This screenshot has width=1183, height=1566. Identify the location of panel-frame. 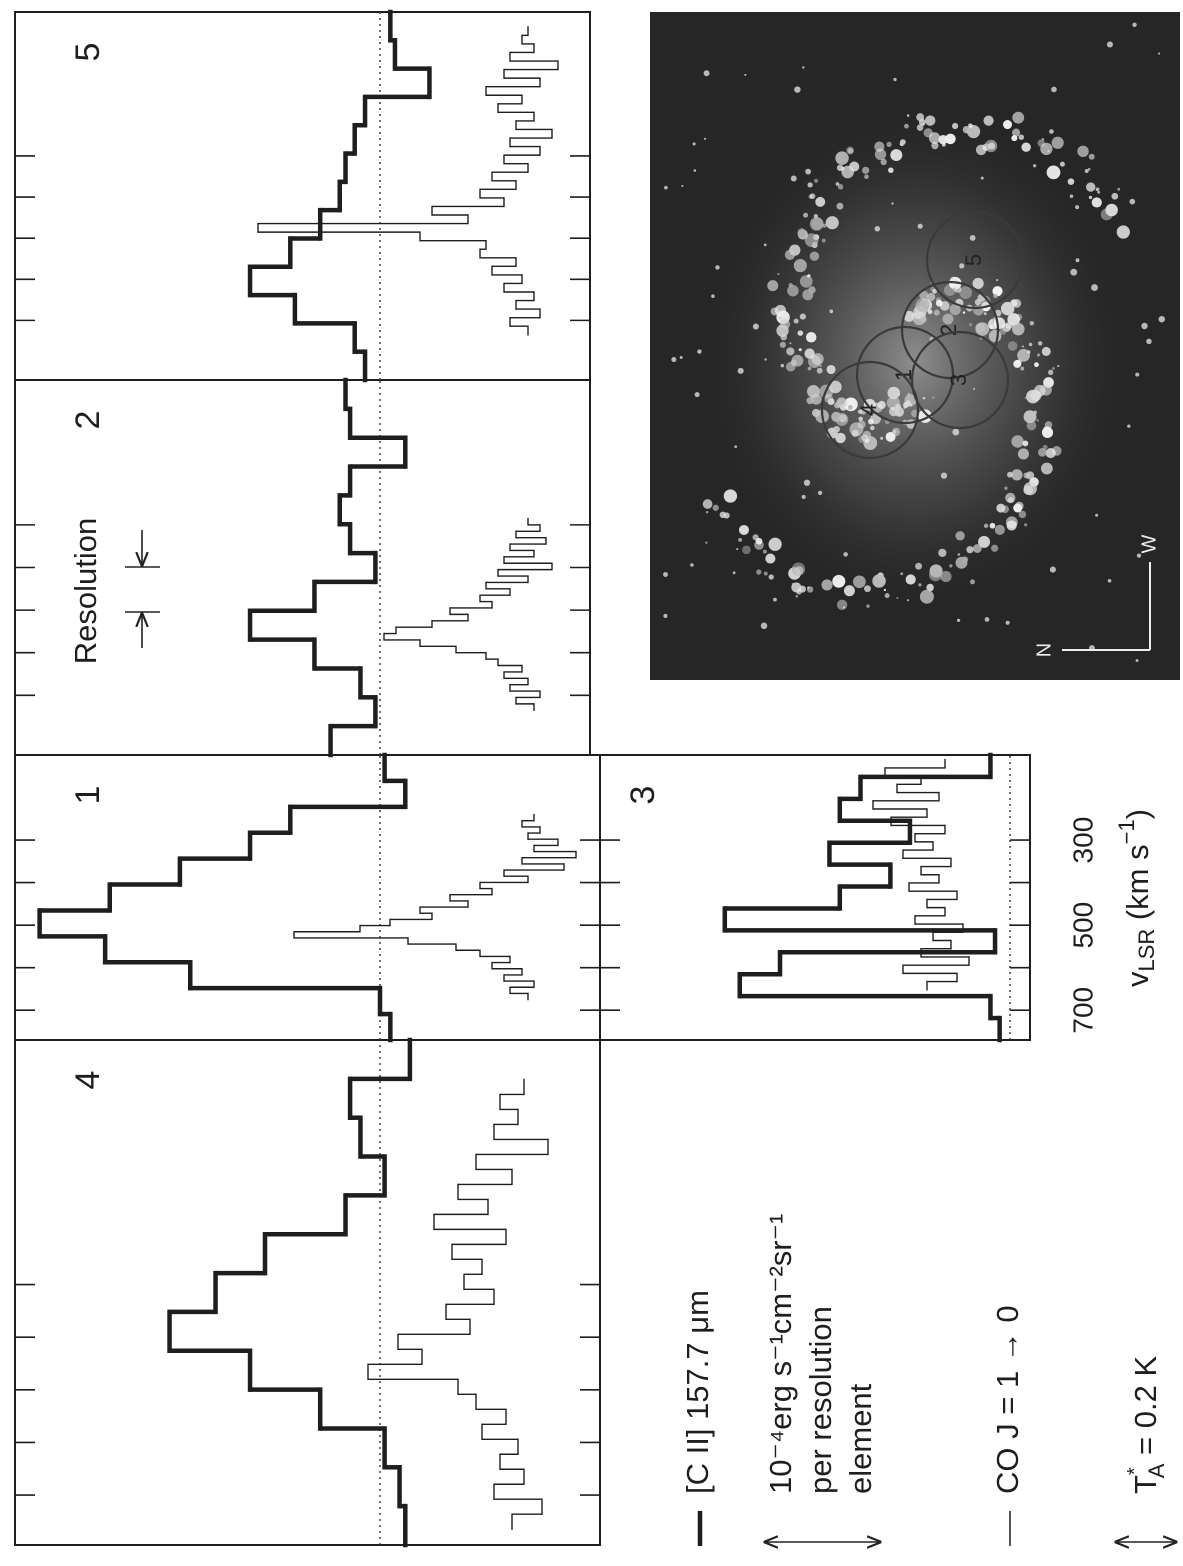
(302, 196).